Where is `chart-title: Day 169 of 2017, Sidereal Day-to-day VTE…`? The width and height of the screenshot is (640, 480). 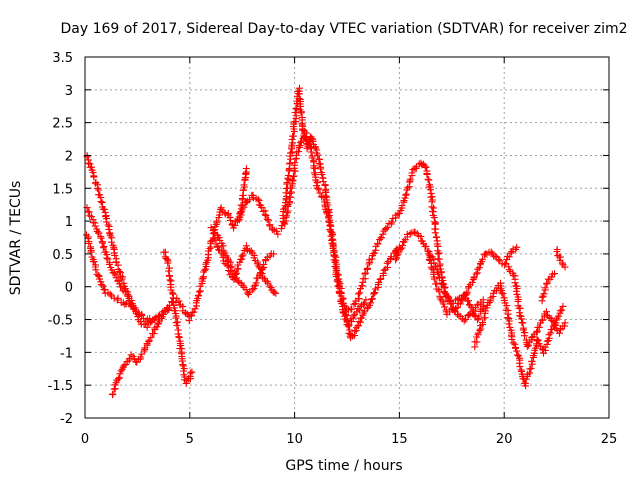 chart-title: Day 169 of 2017, Sidereal Day-to-day VTE… is located at coordinates (344, 29).